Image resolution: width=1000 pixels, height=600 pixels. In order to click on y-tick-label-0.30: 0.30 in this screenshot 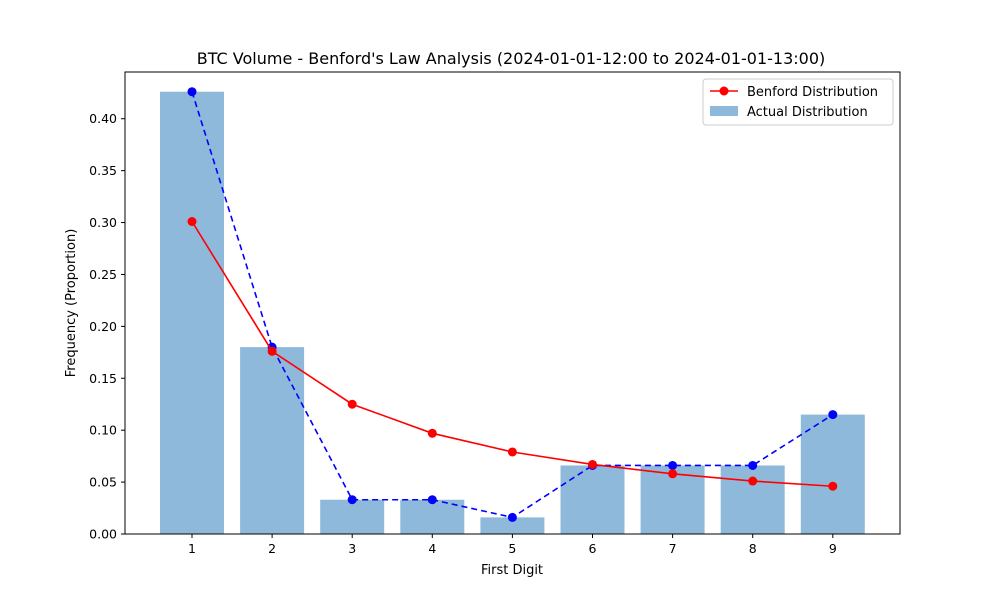, I will do `click(103, 222)`.